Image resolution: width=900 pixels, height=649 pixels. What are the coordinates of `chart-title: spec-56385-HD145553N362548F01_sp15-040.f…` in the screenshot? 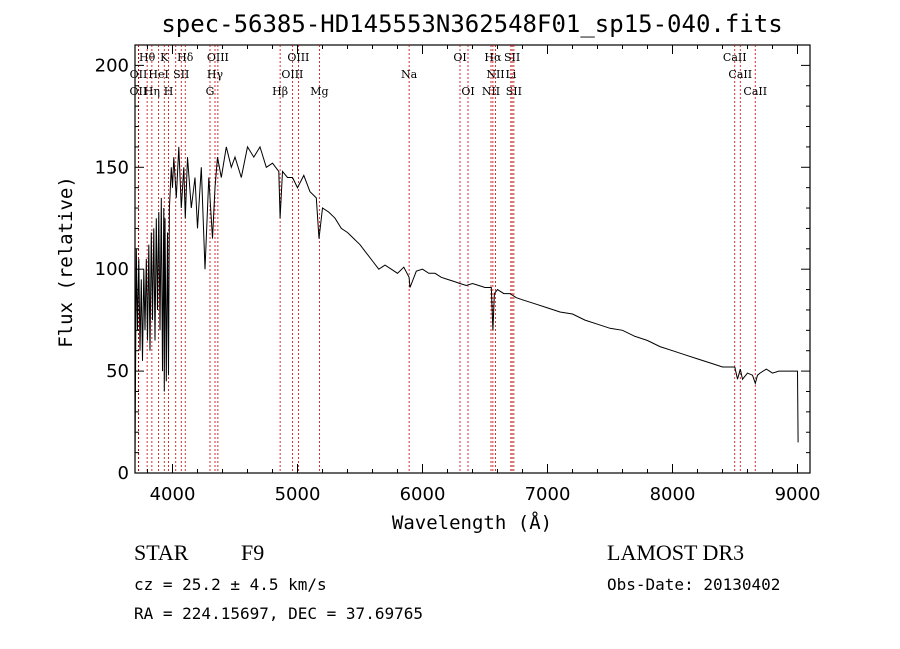 It's located at (471, 24).